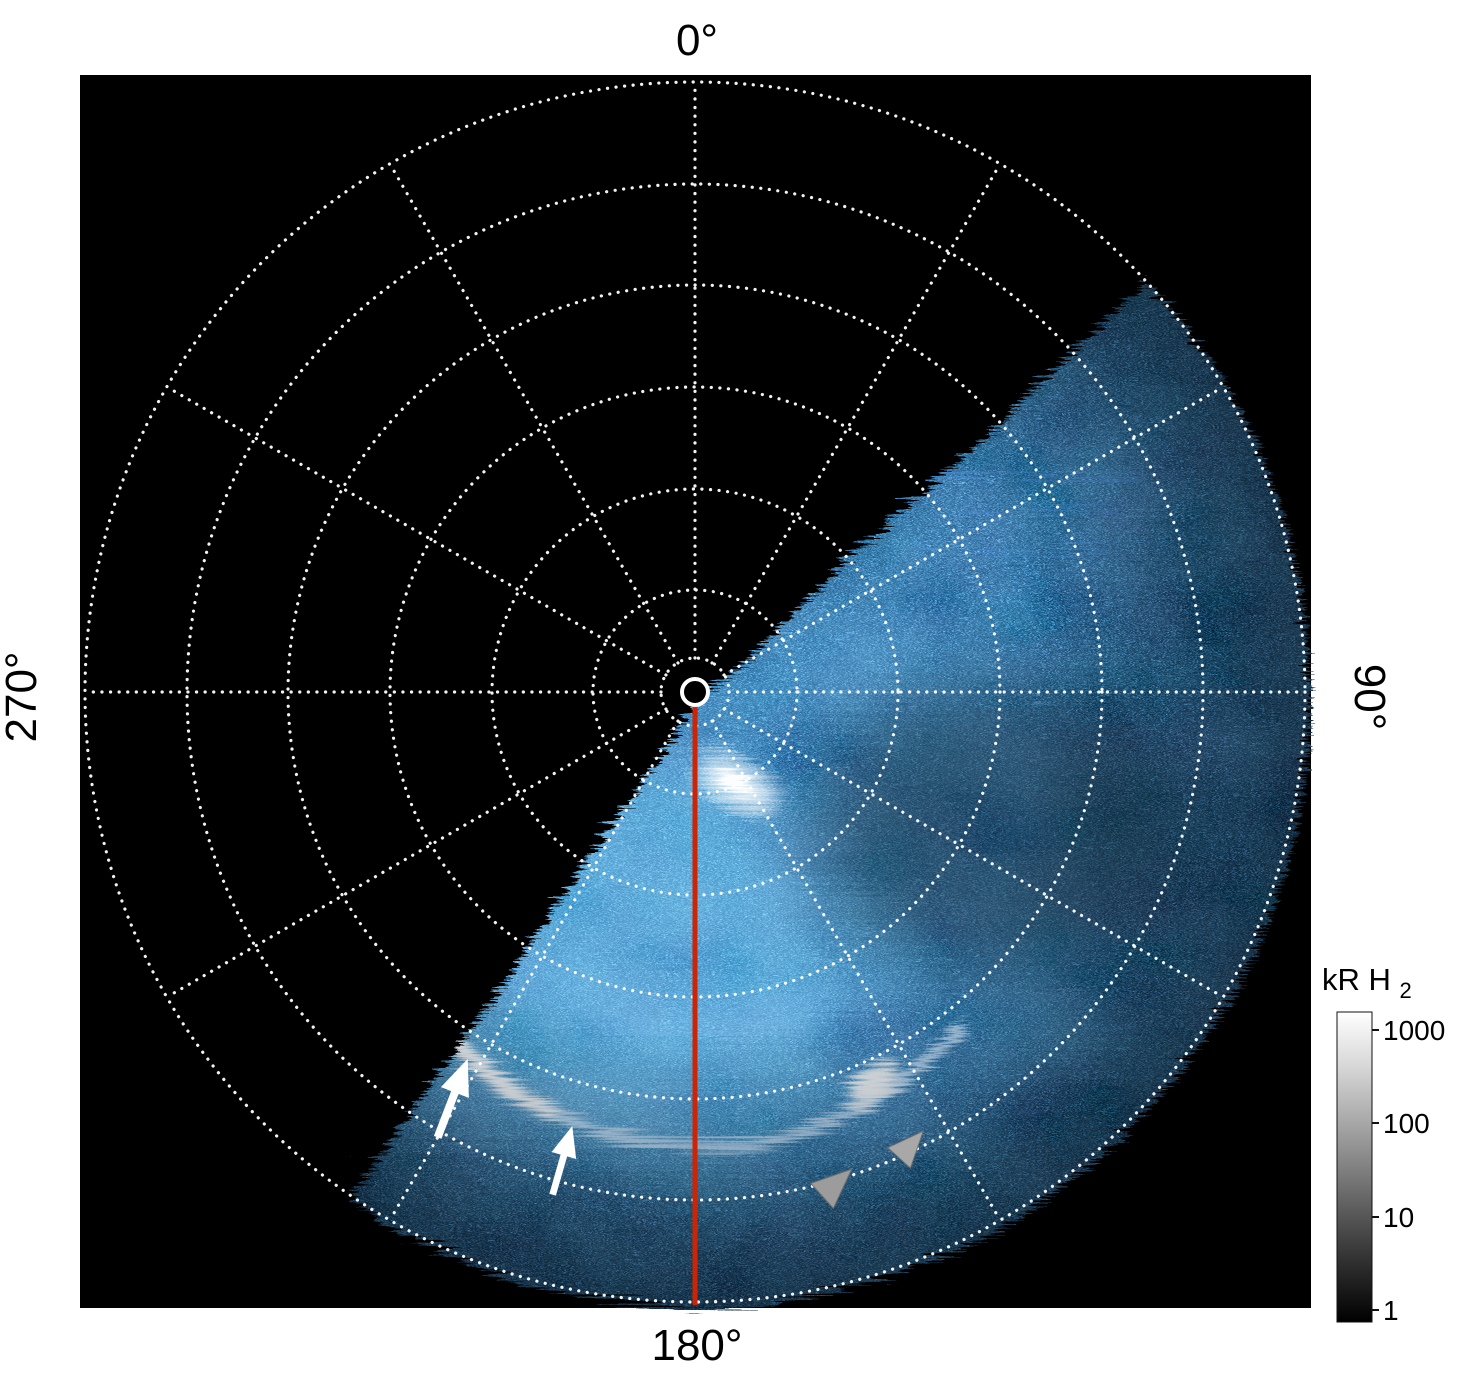  What do you see at coordinates (1369, 697) in the screenshot?
I see `angle-label-90: 90°` at bounding box center [1369, 697].